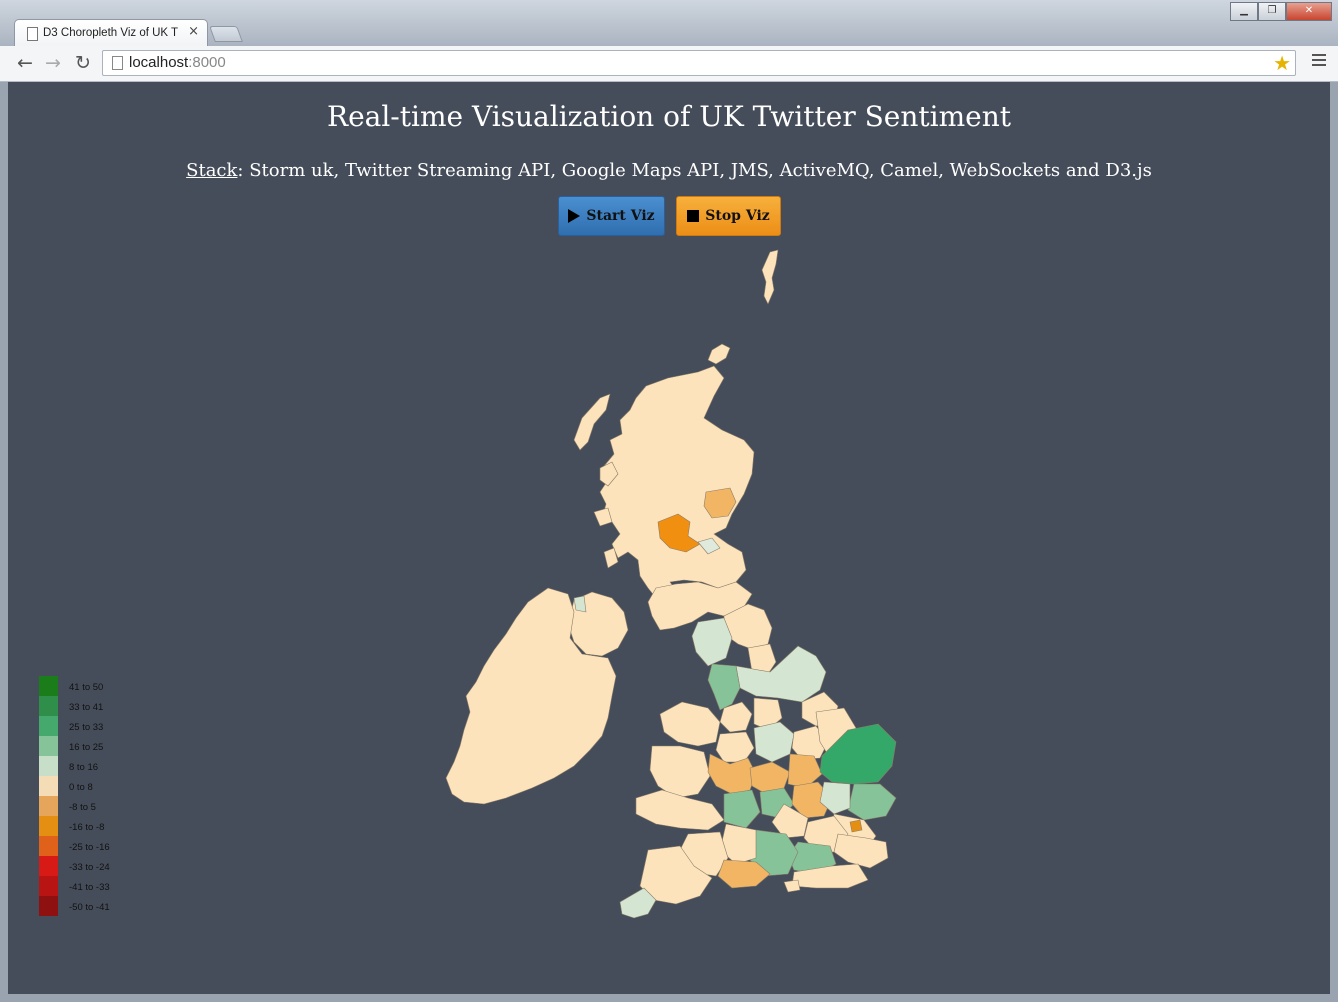 The width and height of the screenshot is (1338, 1002). What do you see at coordinates (724, 687) in the screenshot?
I see `map-region-lancashire` at bounding box center [724, 687].